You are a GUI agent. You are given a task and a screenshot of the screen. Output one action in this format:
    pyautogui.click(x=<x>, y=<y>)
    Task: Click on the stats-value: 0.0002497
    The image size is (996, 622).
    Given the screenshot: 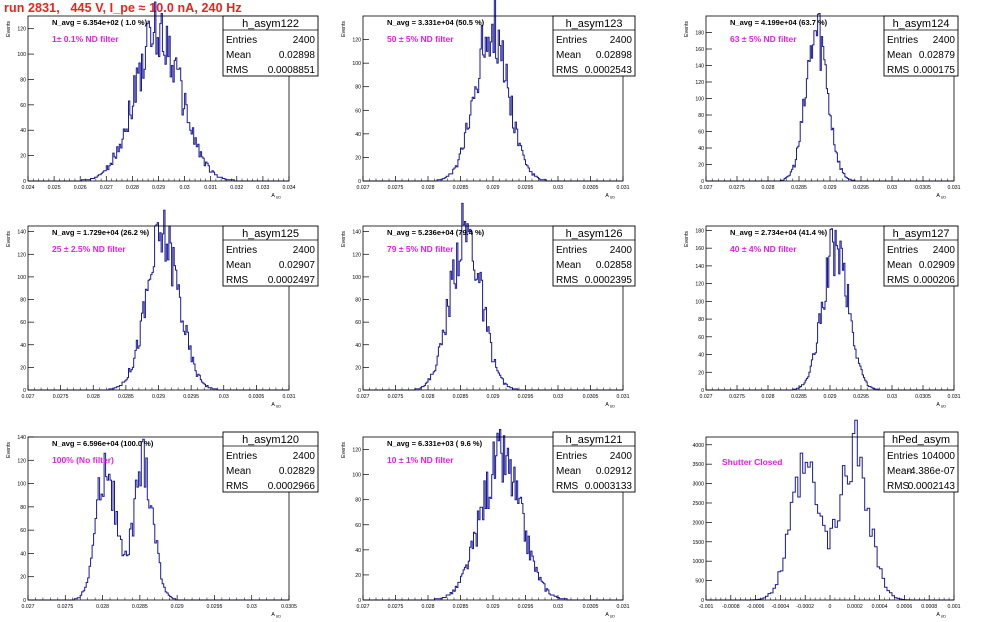 What is the action you would take?
    pyautogui.click(x=292, y=280)
    